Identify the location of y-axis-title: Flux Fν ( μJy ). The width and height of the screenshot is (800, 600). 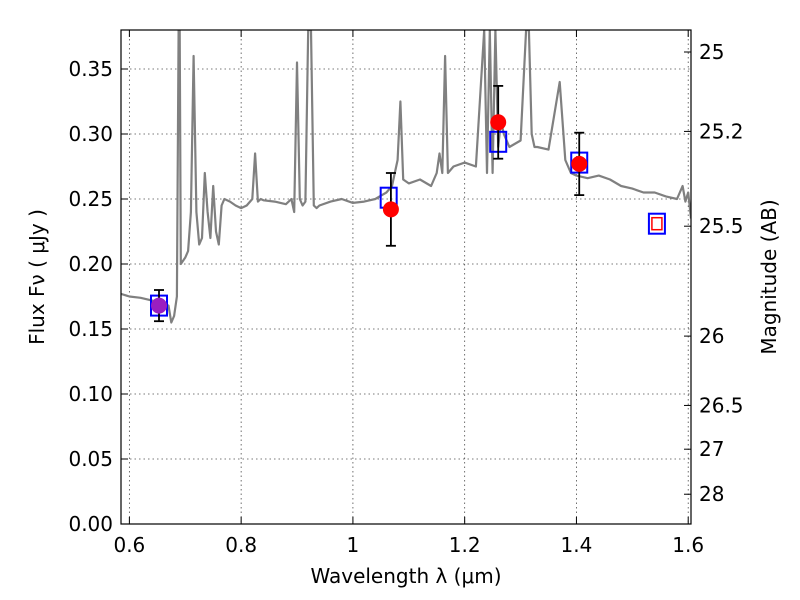
(37, 277).